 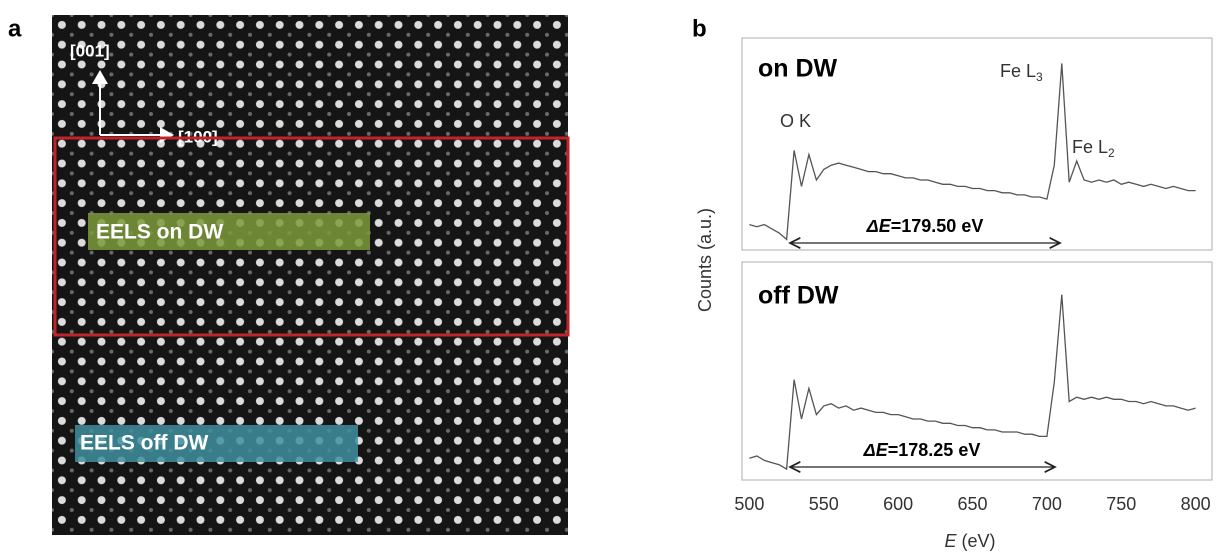 What do you see at coordinates (90, 50) in the screenshot?
I see `axis-label: [001]` at bounding box center [90, 50].